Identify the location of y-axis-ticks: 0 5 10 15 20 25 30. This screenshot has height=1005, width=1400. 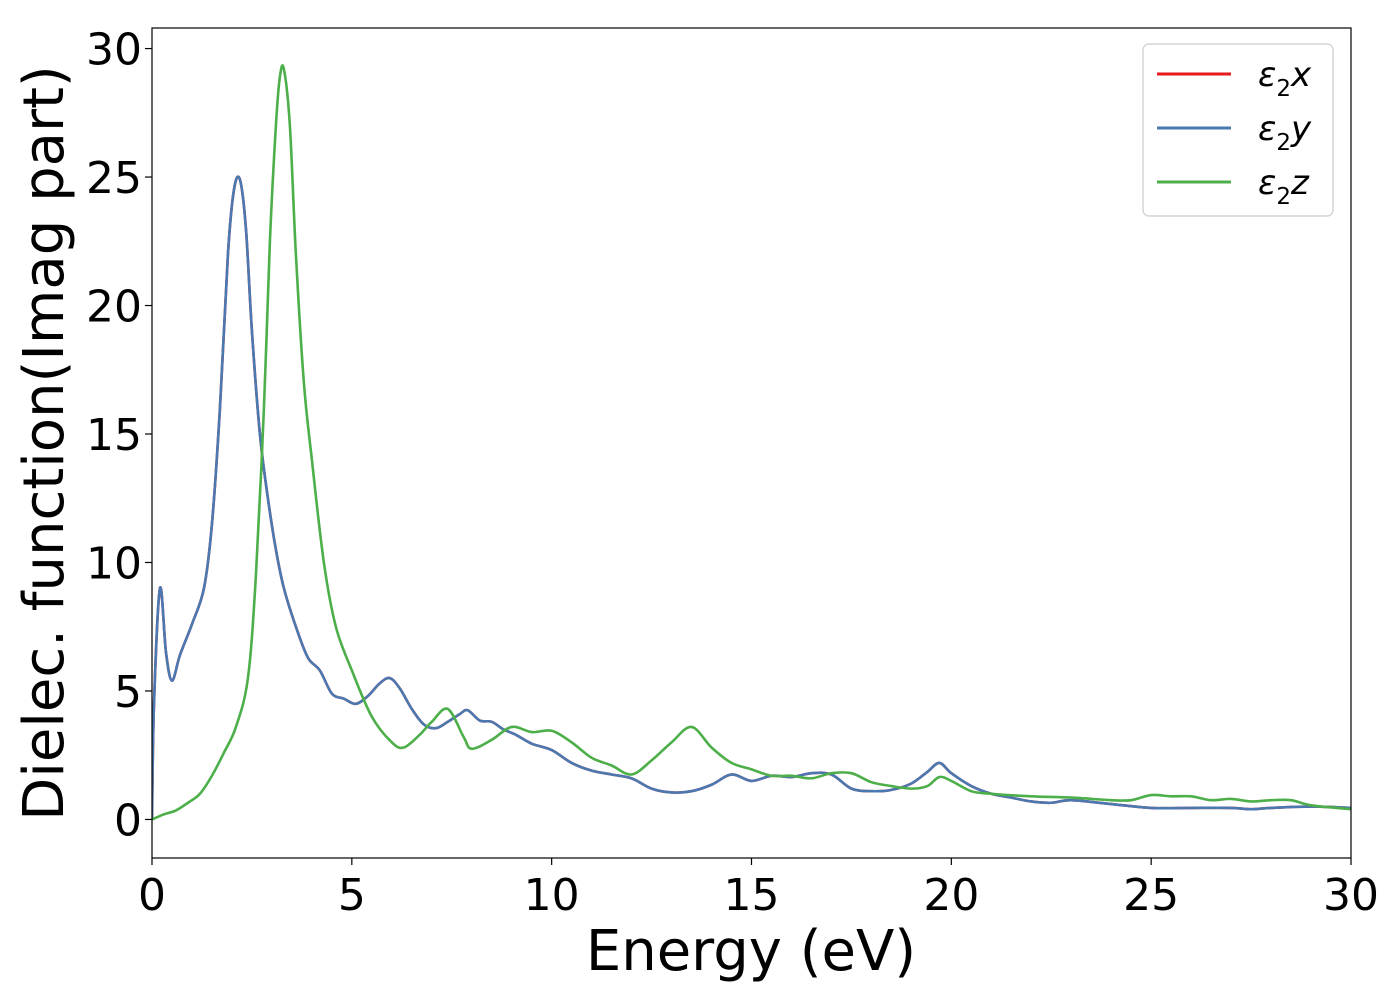
(119, 435).